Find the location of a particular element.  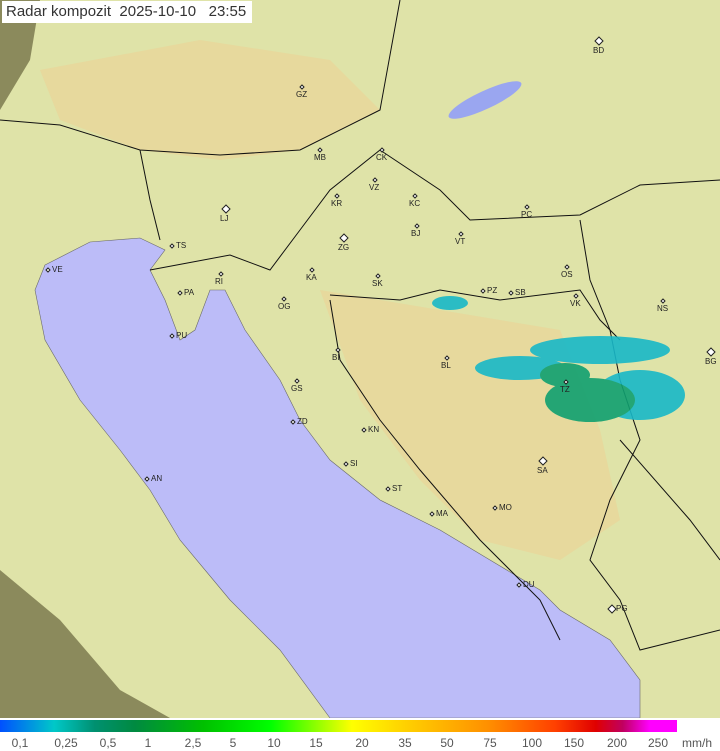

city-label: BD is located at coordinates (599, 50).